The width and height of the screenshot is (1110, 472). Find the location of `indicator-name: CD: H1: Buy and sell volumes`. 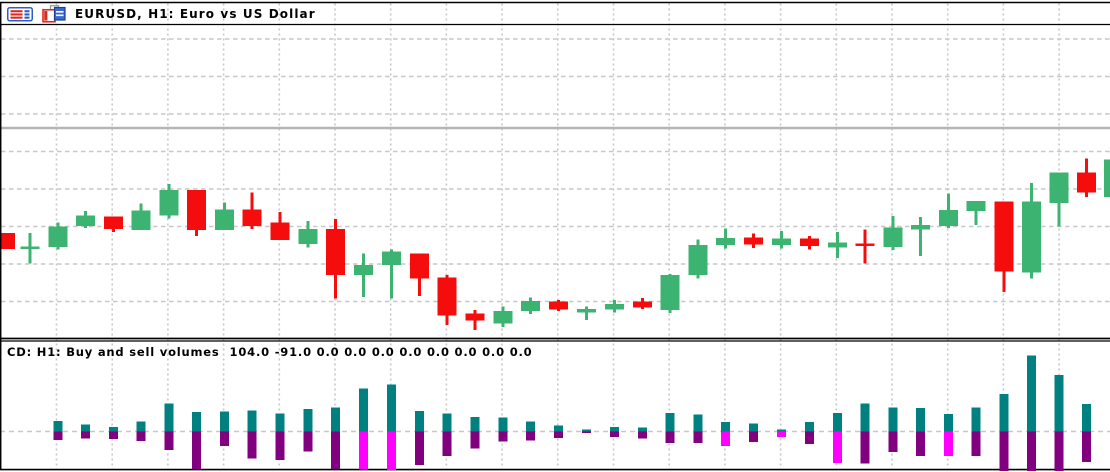

indicator-name: CD: H1: Buy and sell volumes is located at coordinates (113, 352).